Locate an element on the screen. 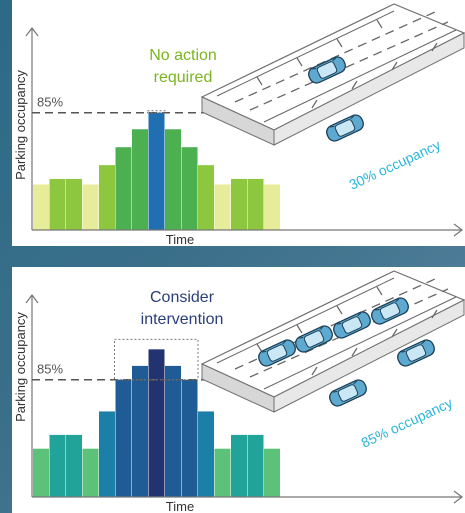  annotation-text: intervention is located at coordinates (182, 319).